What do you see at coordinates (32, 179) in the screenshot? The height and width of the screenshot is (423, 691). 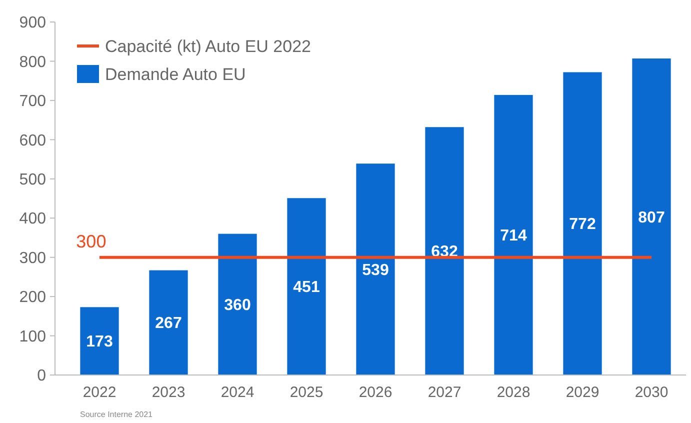 I see `y-tick-label: 500` at bounding box center [32, 179].